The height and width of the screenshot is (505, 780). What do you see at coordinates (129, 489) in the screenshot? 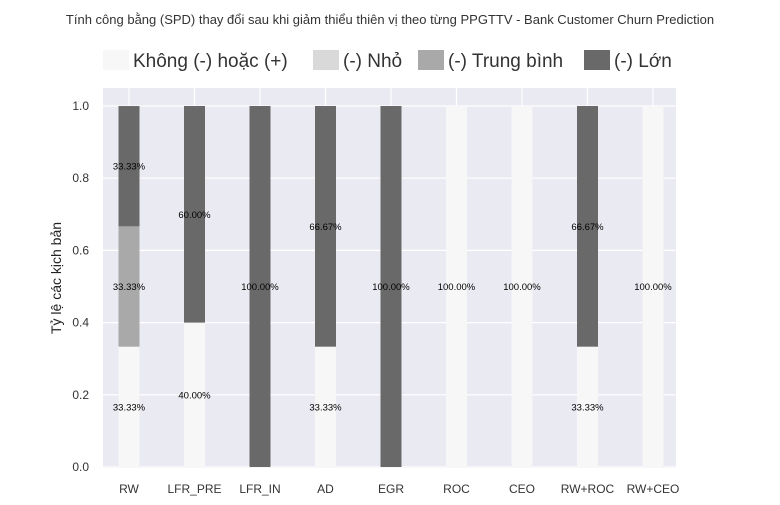
I see `x-tick-label: RW` at bounding box center [129, 489].